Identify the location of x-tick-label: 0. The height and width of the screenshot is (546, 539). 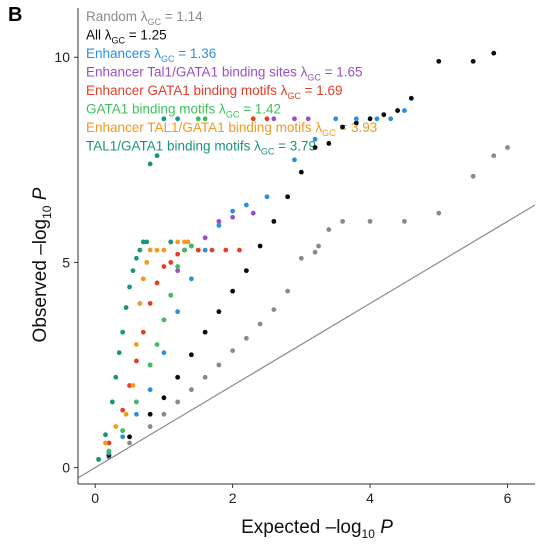
(95, 498).